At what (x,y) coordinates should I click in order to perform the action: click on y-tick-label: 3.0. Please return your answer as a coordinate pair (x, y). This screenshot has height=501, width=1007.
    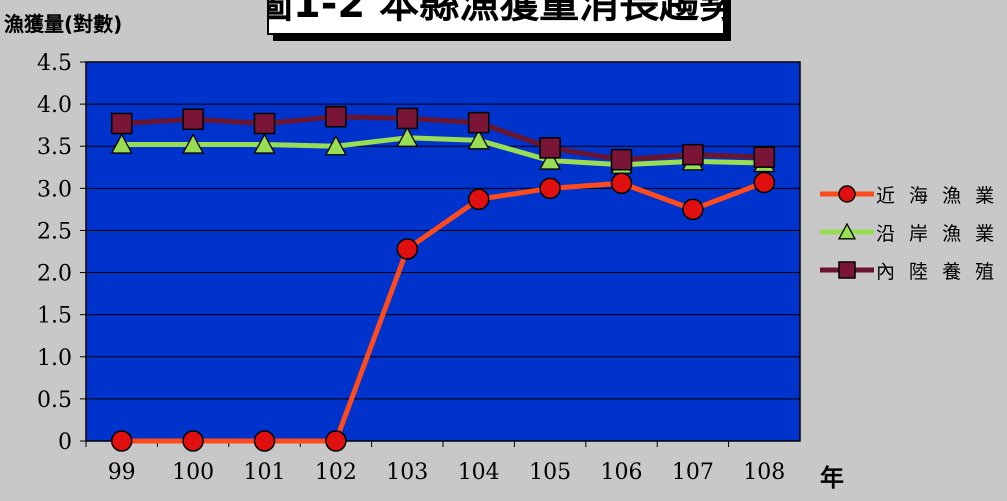
    Looking at the image, I should click on (54, 189).